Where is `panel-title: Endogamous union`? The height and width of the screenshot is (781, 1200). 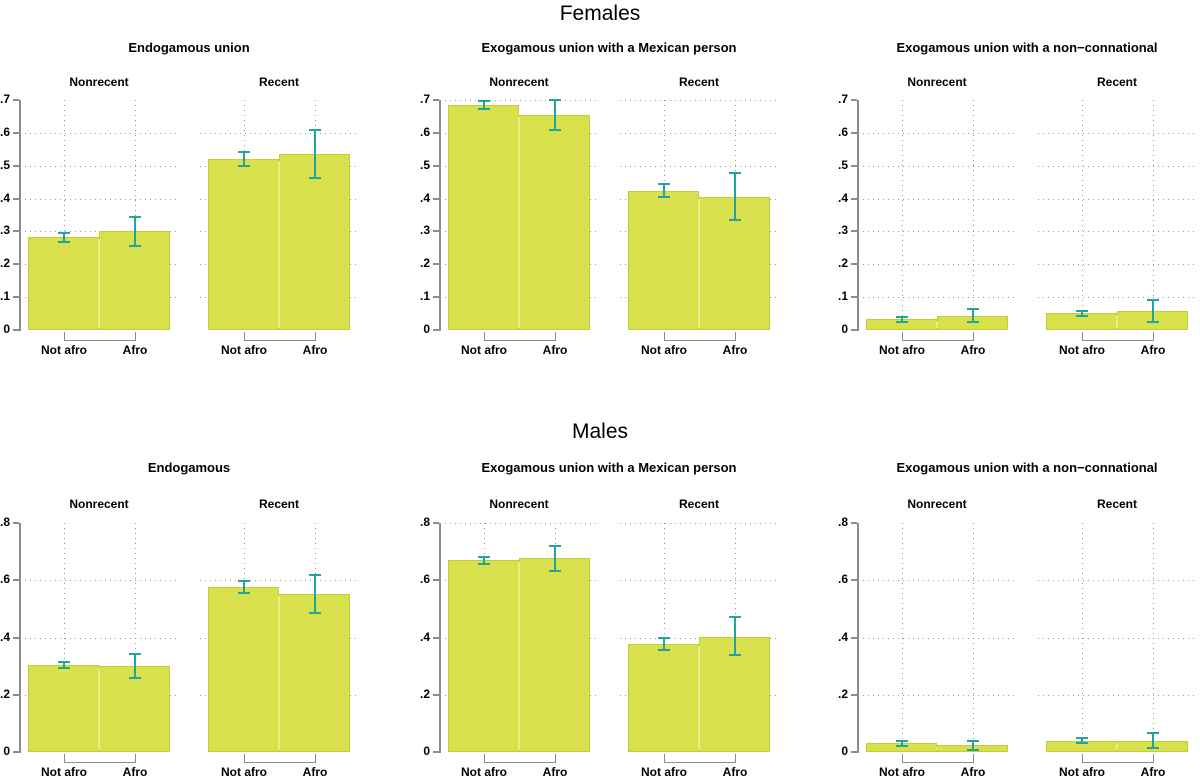
panel-title: Endogamous union is located at coordinates (189, 47).